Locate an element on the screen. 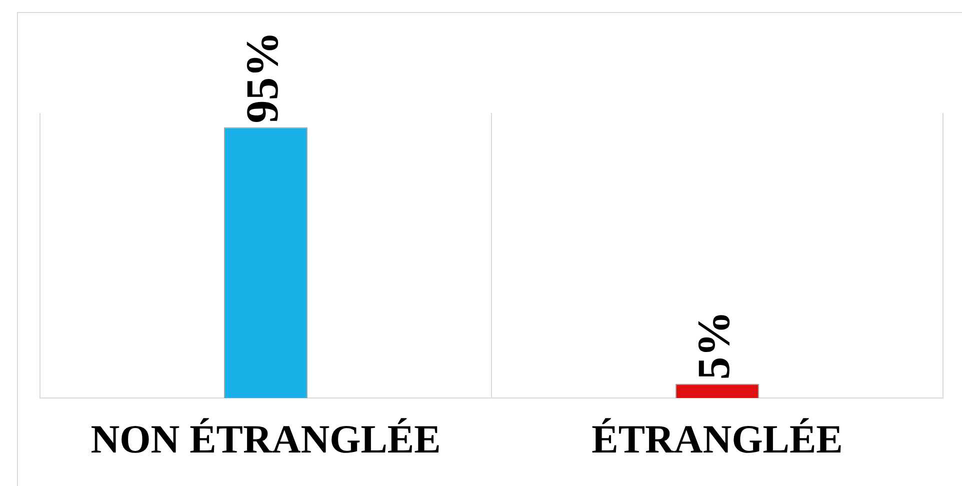 This screenshot has height=486, width=962. x-tick-label: ÉTRANGLÉE is located at coordinates (717, 439).